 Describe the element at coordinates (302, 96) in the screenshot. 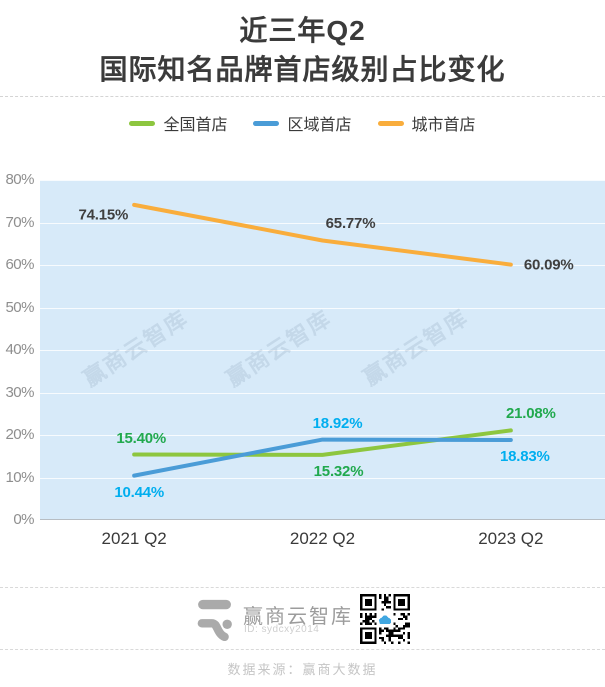

I see `title-divider` at that location.